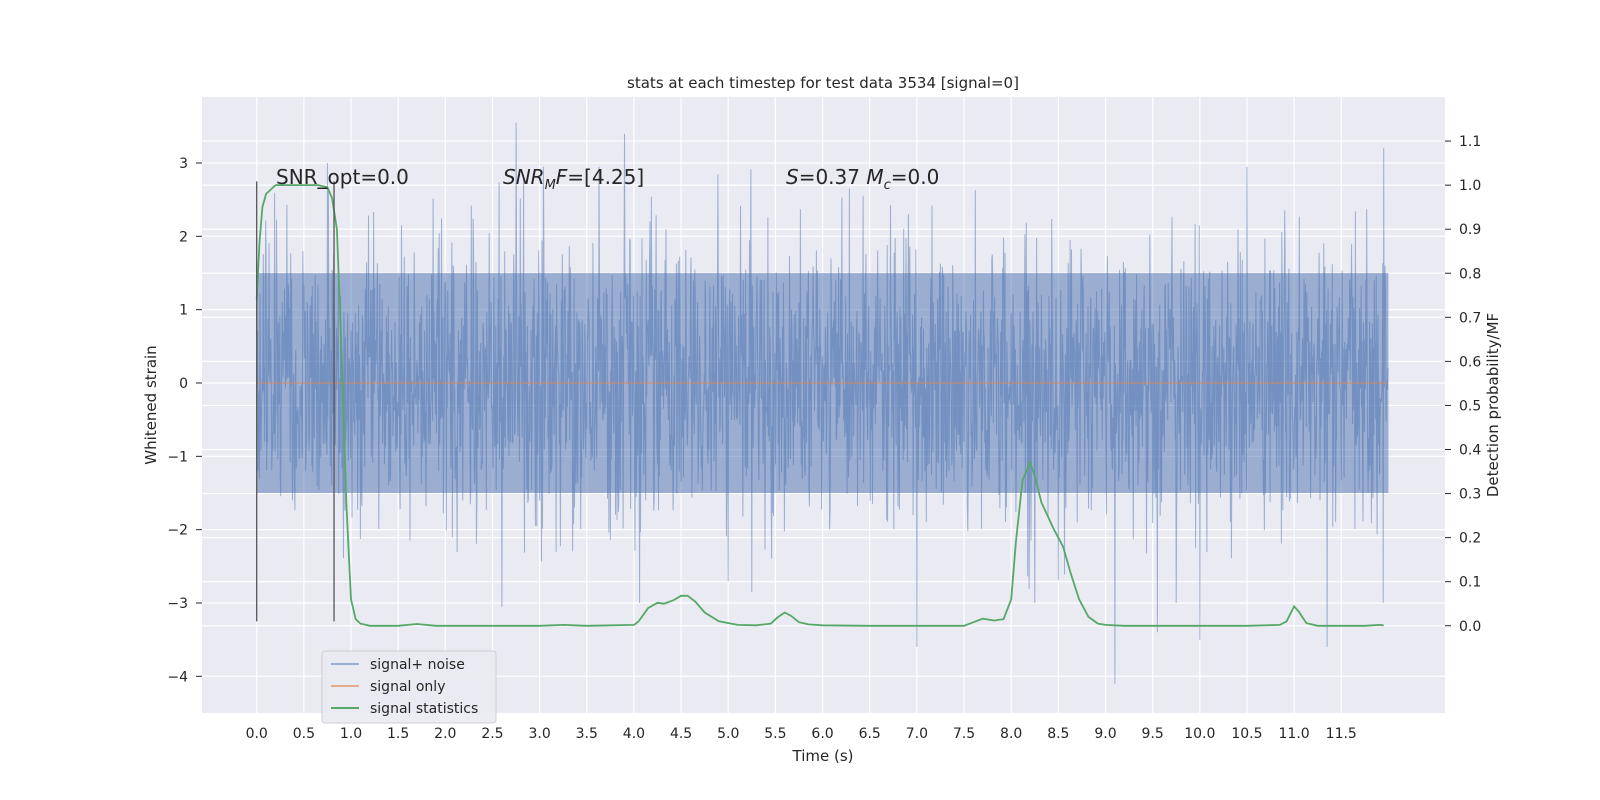 This screenshot has height=800, width=1600. What do you see at coordinates (1470, 186) in the screenshot?
I see `y-right-tick-label: 1.0` at bounding box center [1470, 186].